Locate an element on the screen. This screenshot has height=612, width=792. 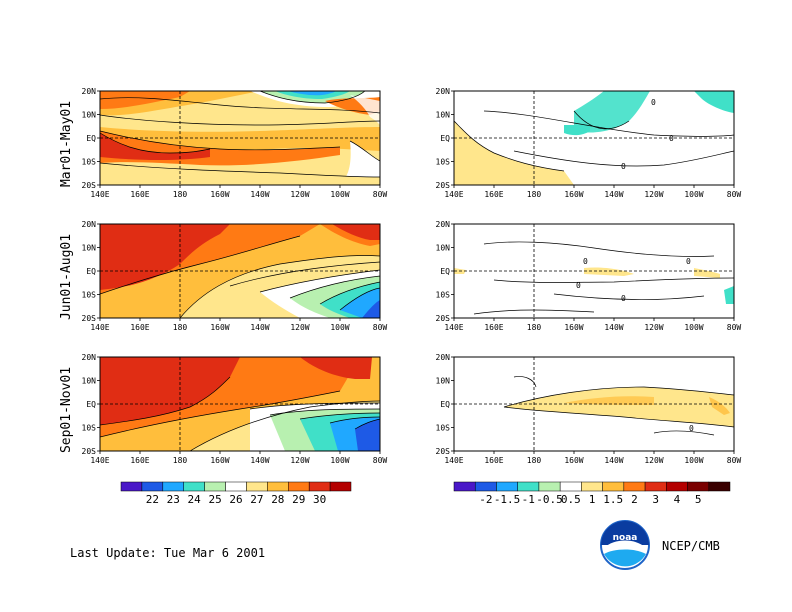
colorbar-label: 25 is located at coordinates (214, 499).